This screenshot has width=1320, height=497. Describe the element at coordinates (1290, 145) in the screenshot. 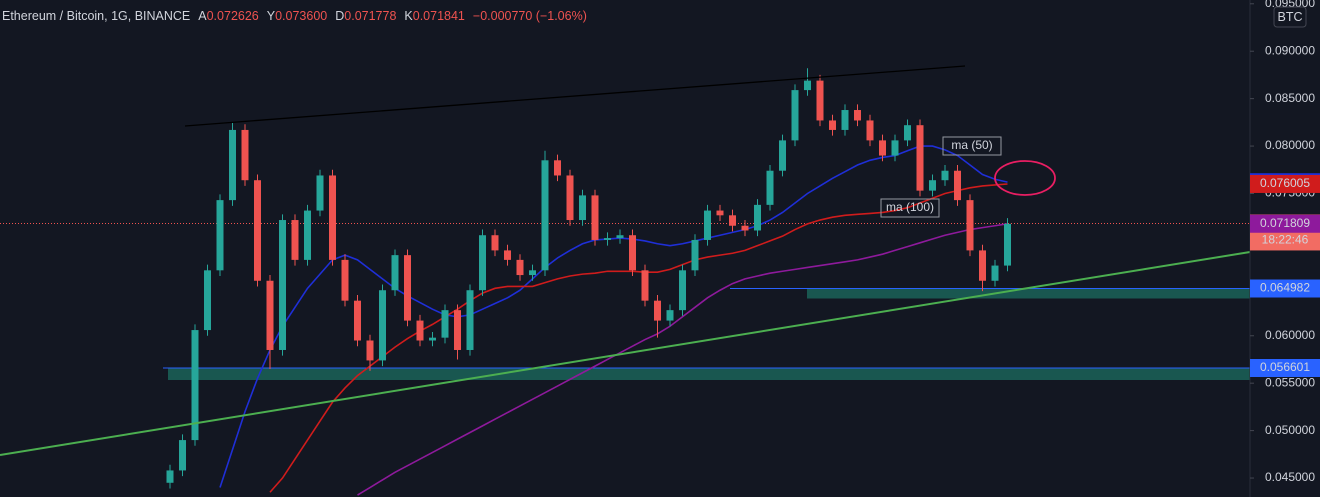

I see `y-tick-label: 0.080000` at that location.